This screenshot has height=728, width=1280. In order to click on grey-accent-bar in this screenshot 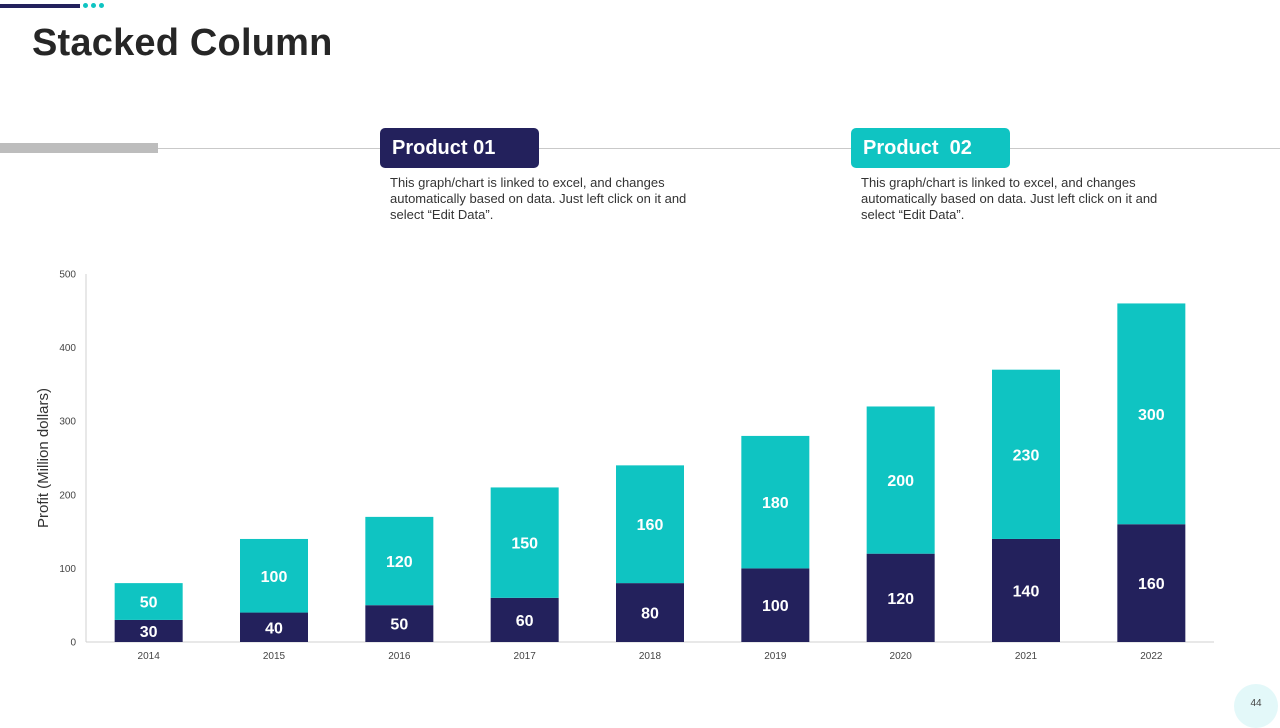, I will do `click(79, 148)`.